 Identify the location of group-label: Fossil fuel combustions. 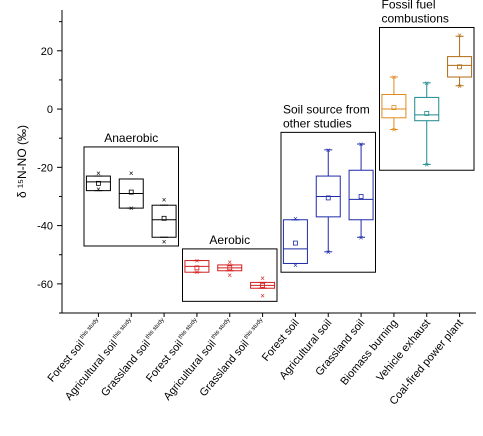
(415, 12).